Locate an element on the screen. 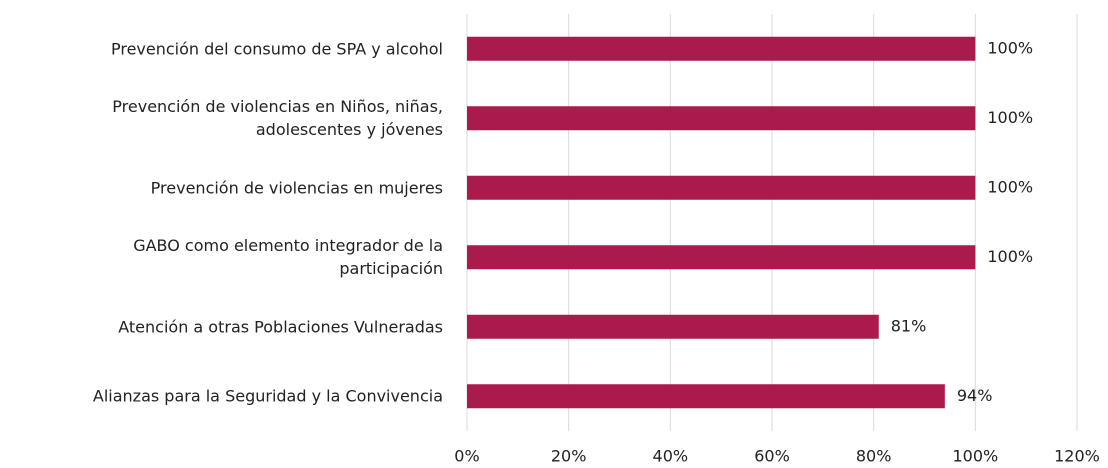 The width and height of the screenshot is (1108, 468). x-tick-label: 120% is located at coordinates (1077, 456).